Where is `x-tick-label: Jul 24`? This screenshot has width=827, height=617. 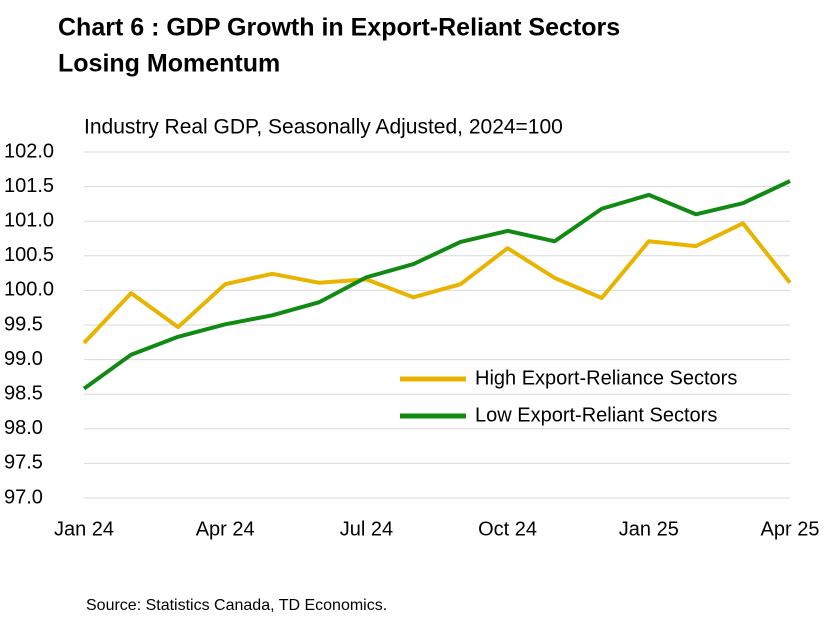 x-tick-label: Jul 24 is located at coordinates (366, 529).